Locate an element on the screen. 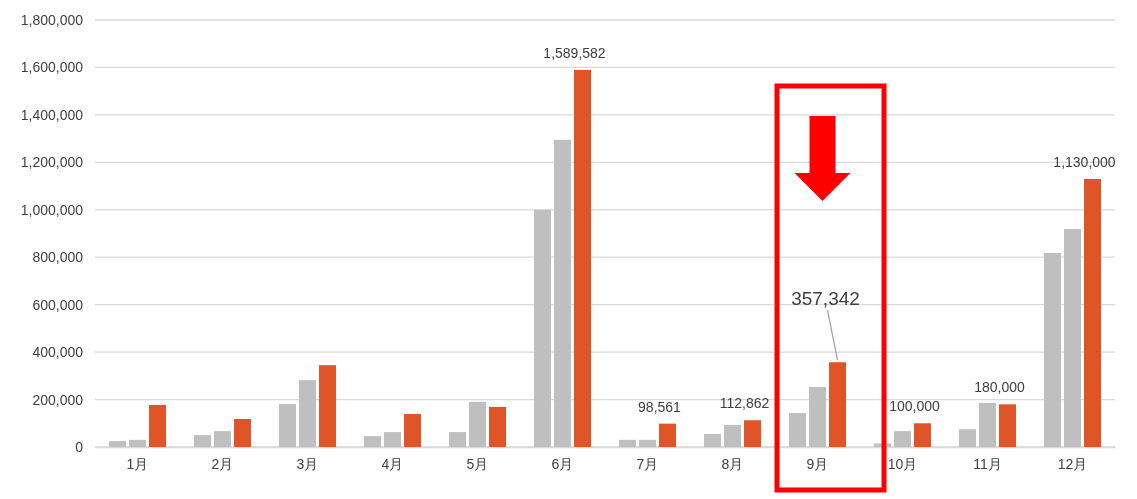 The image size is (1137, 499). data-label: 1,589,582 is located at coordinates (574, 52).